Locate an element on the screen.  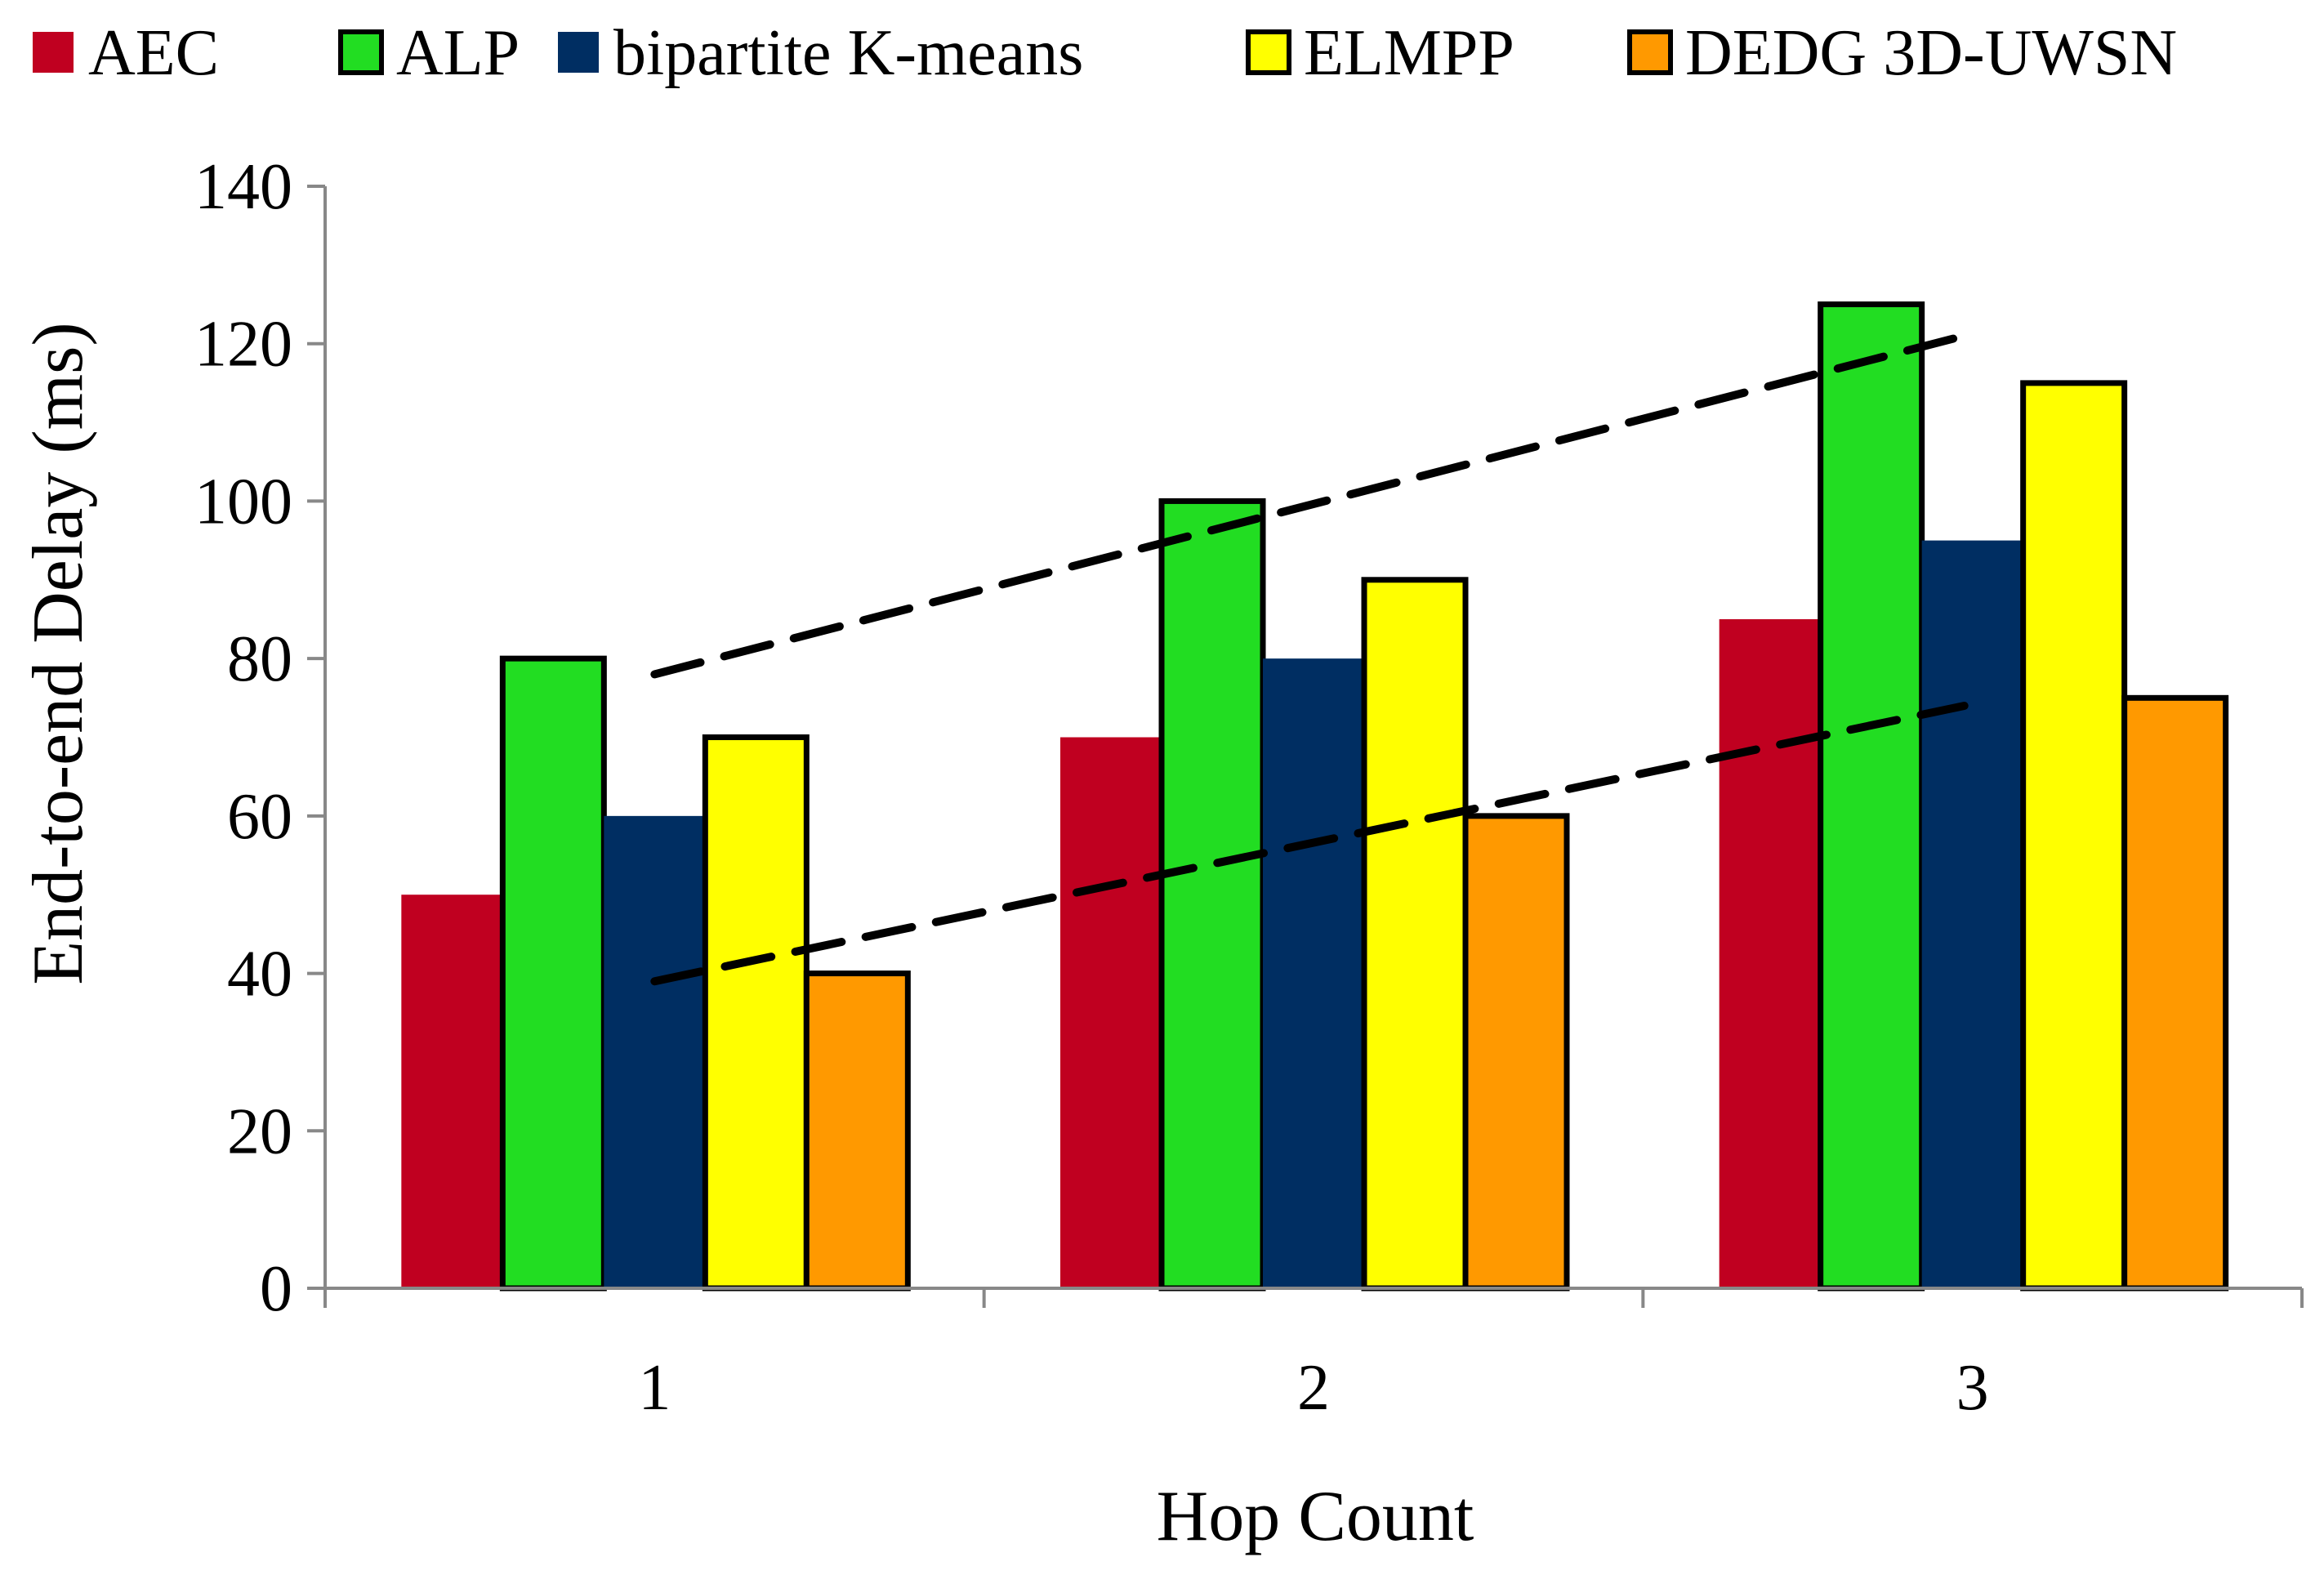
legend: AEC ALP bipartite K-means ELMPP DEDG 3D-UWSN is located at coordinates (1105, 53).